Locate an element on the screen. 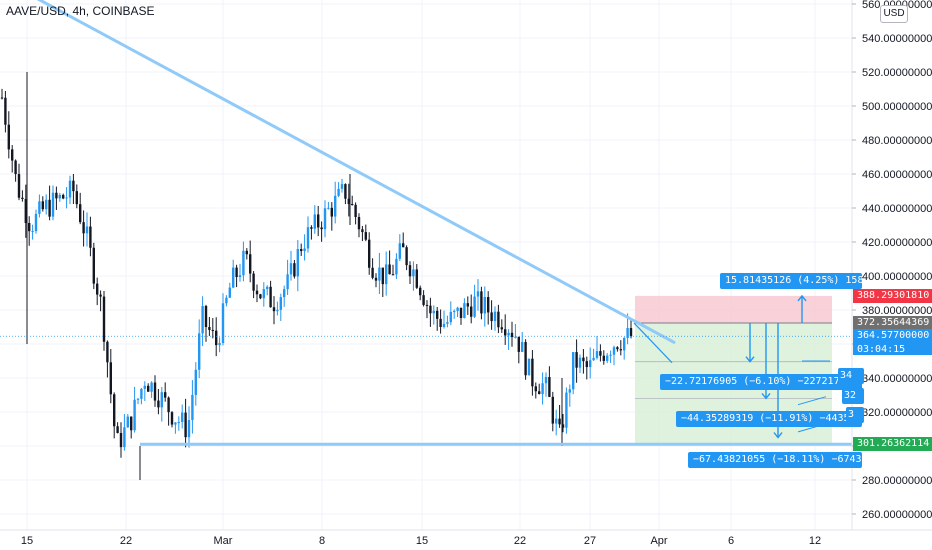 The width and height of the screenshot is (932, 550). time-tick-label: 12 is located at coordinates (815, 541).